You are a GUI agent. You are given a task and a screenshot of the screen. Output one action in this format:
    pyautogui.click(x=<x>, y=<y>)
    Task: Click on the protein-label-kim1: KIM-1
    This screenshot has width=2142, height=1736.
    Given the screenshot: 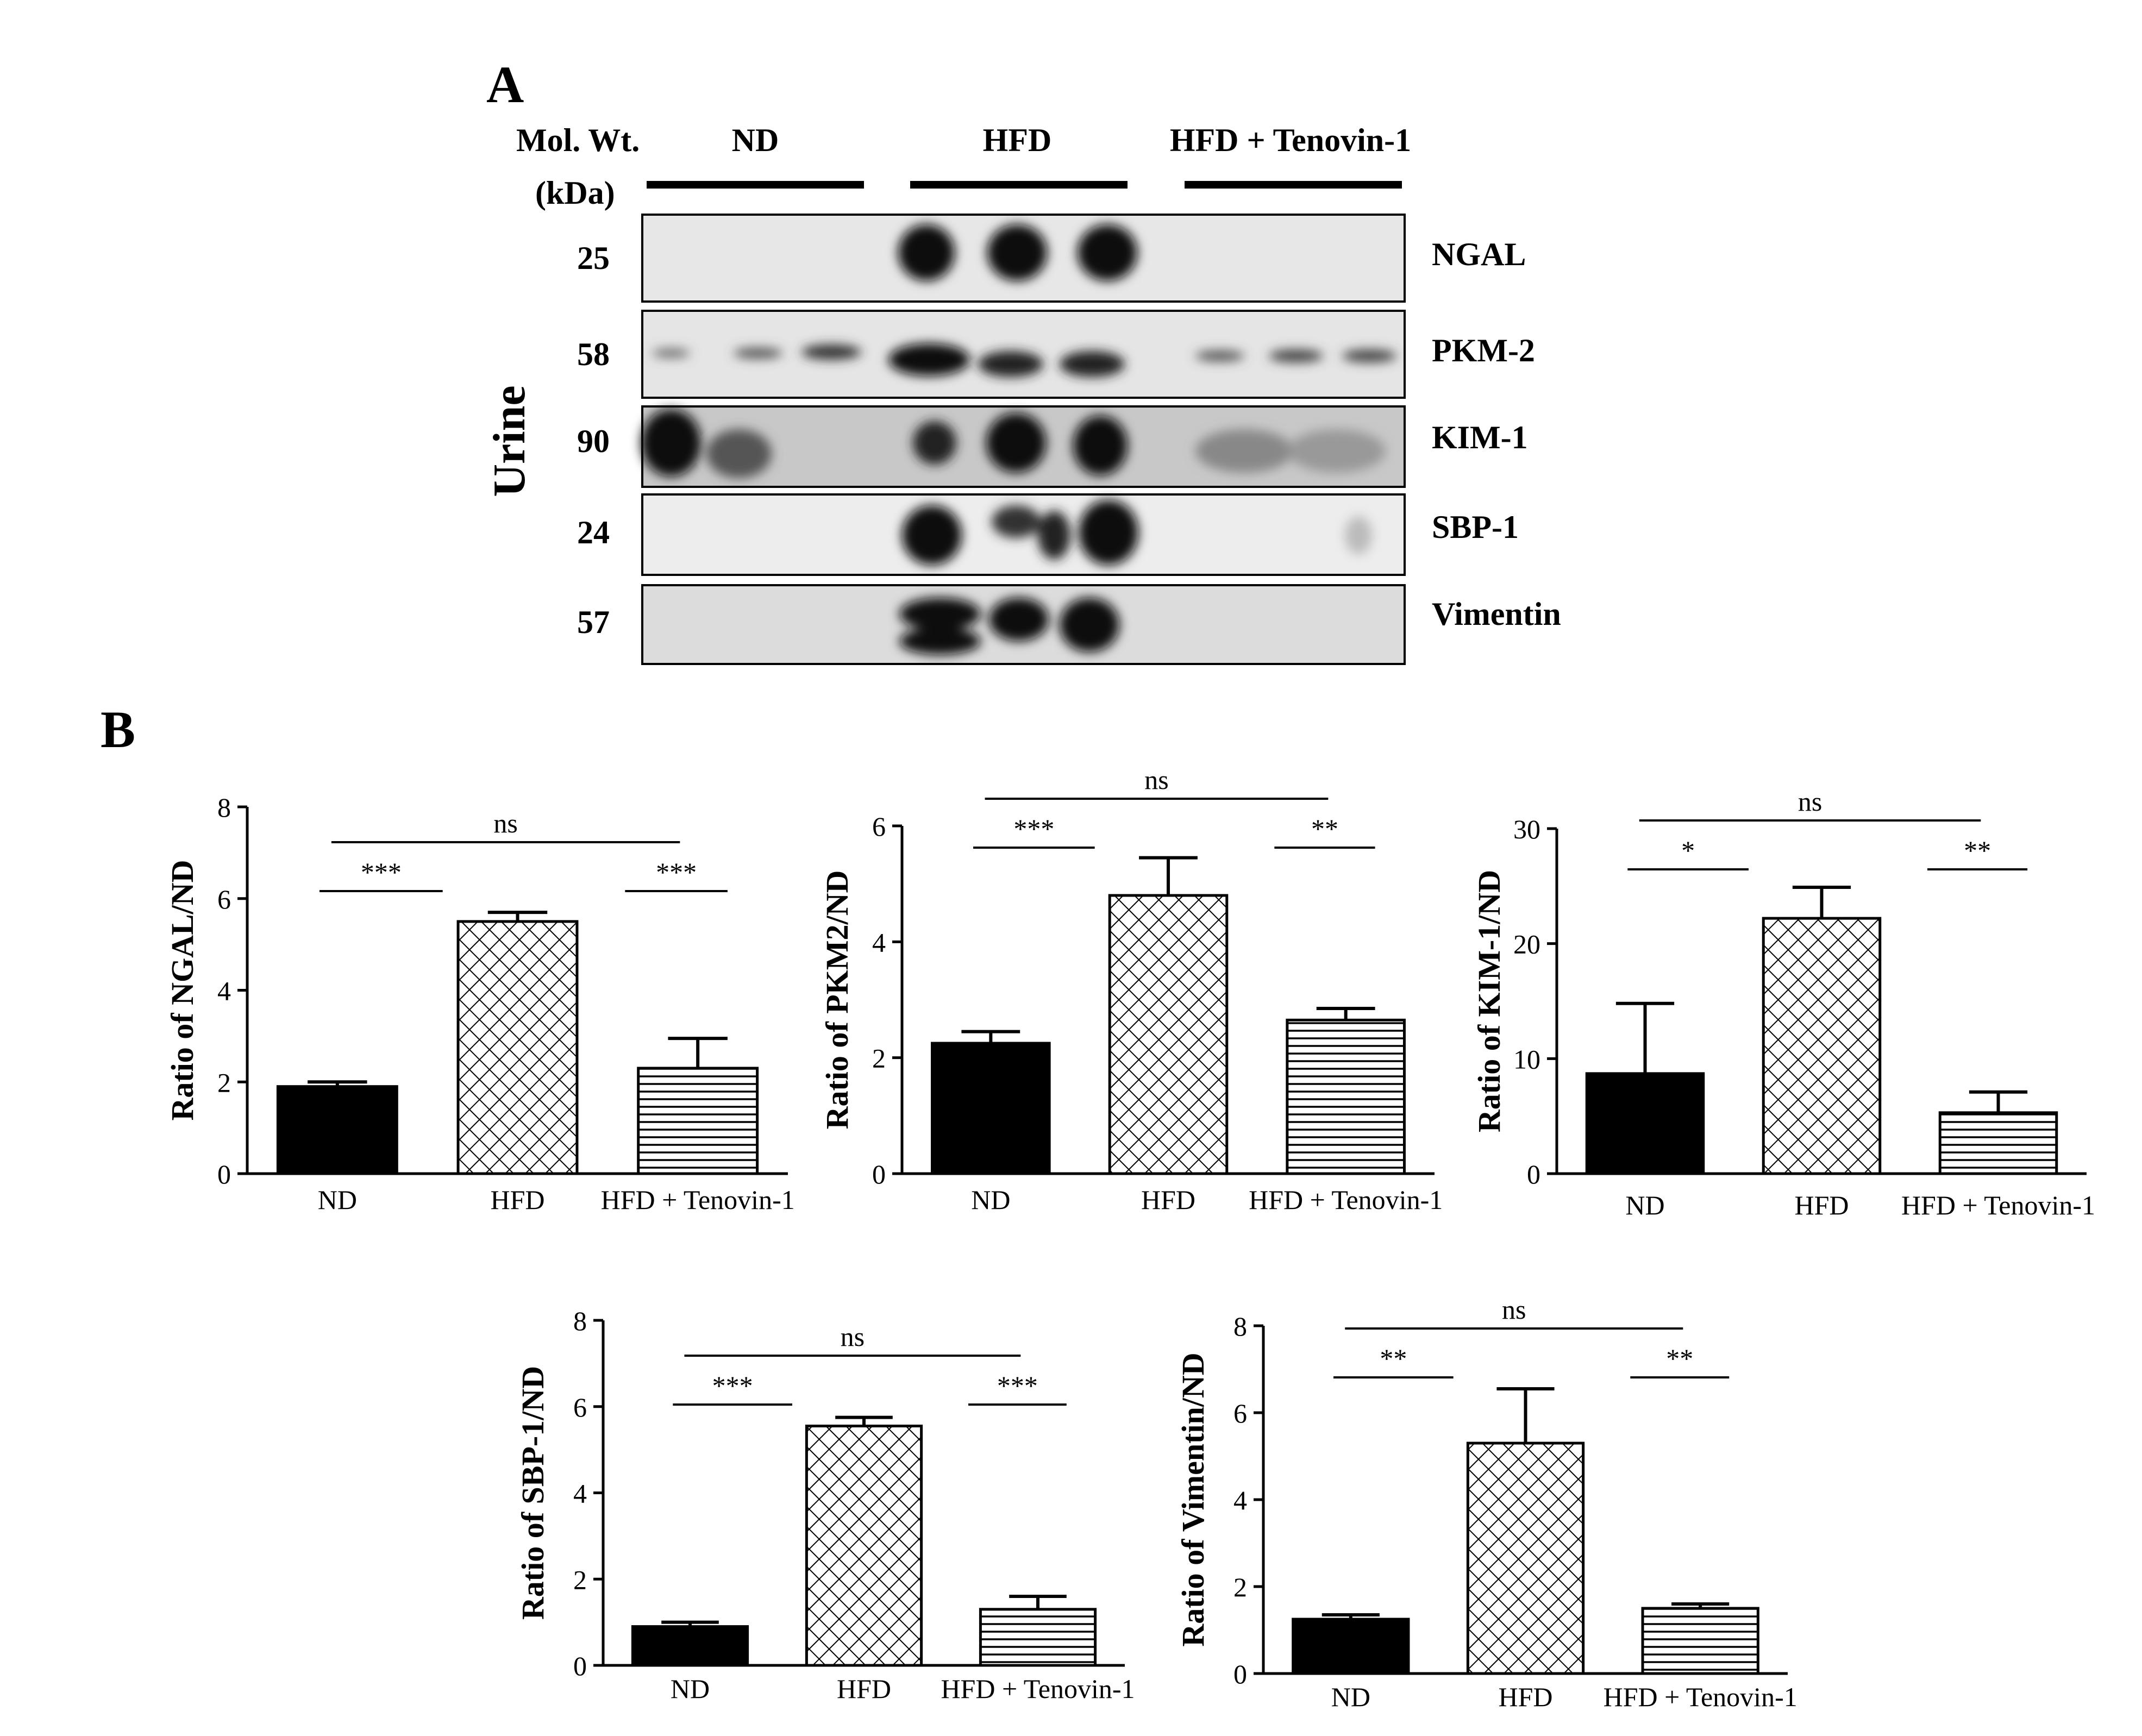 What is the action you would take?
    pyautogui.click(x=1480, y=437)
    